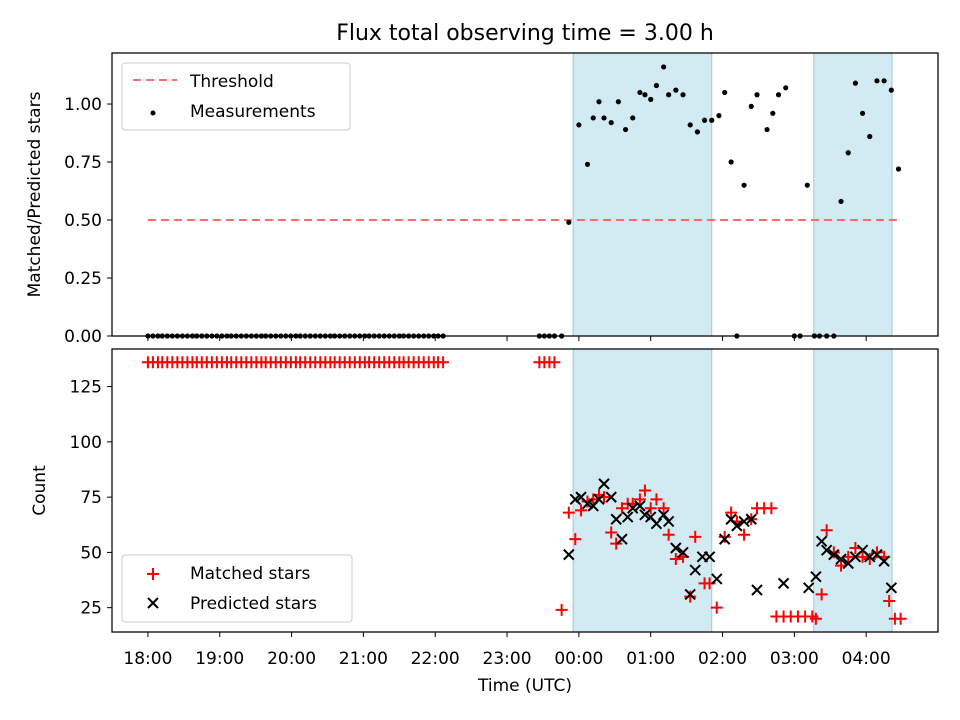 This screenshot has width=960, height=720. I want to click on x-axis-label: Time (UTC), so click(524, 686).